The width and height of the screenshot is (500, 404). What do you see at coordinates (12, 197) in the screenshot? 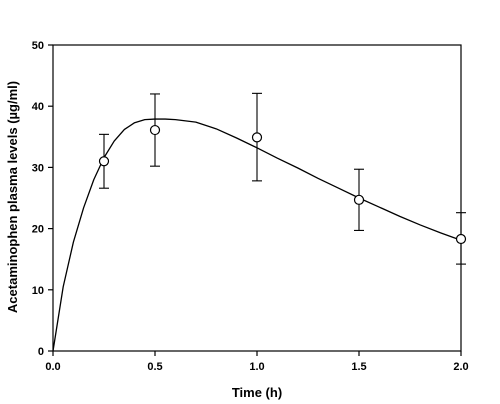
I see `y-axis-title: Acetaminophen plasma levels (µg/ml)` at bounding box center [12, 197].